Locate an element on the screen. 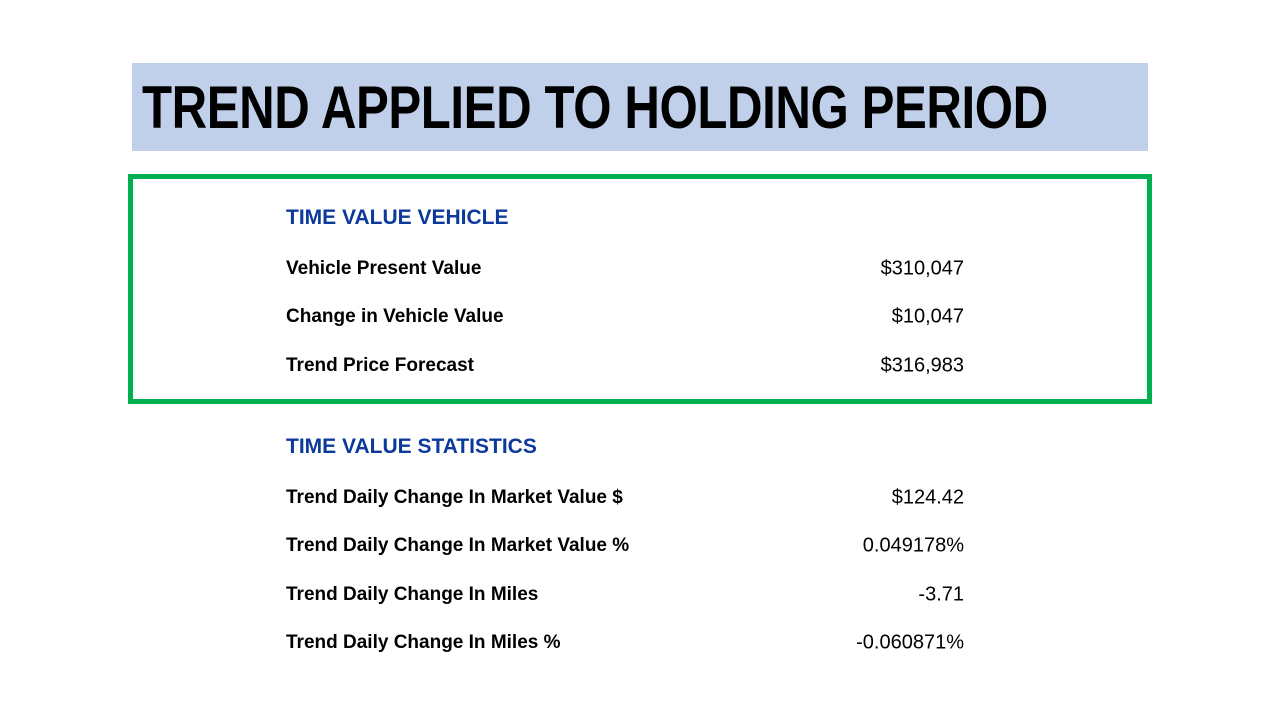 This screenshot has width=1280, height=720. row-label: Vehicle Present Value is located at coordinates (384, 268).